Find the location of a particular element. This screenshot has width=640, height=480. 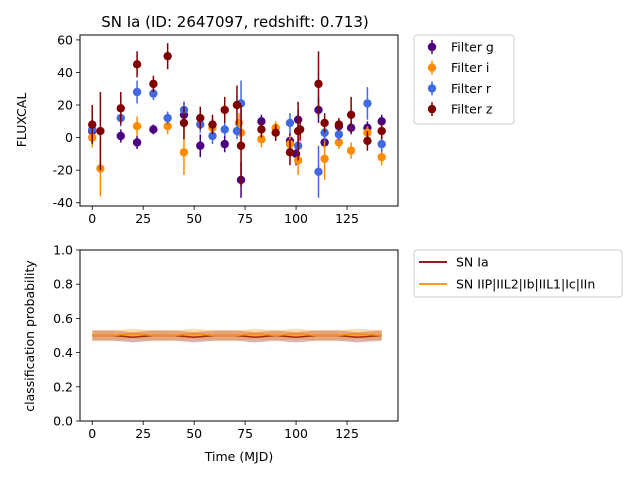

y-tick-label: 60 is located at coordinates (65, 39).